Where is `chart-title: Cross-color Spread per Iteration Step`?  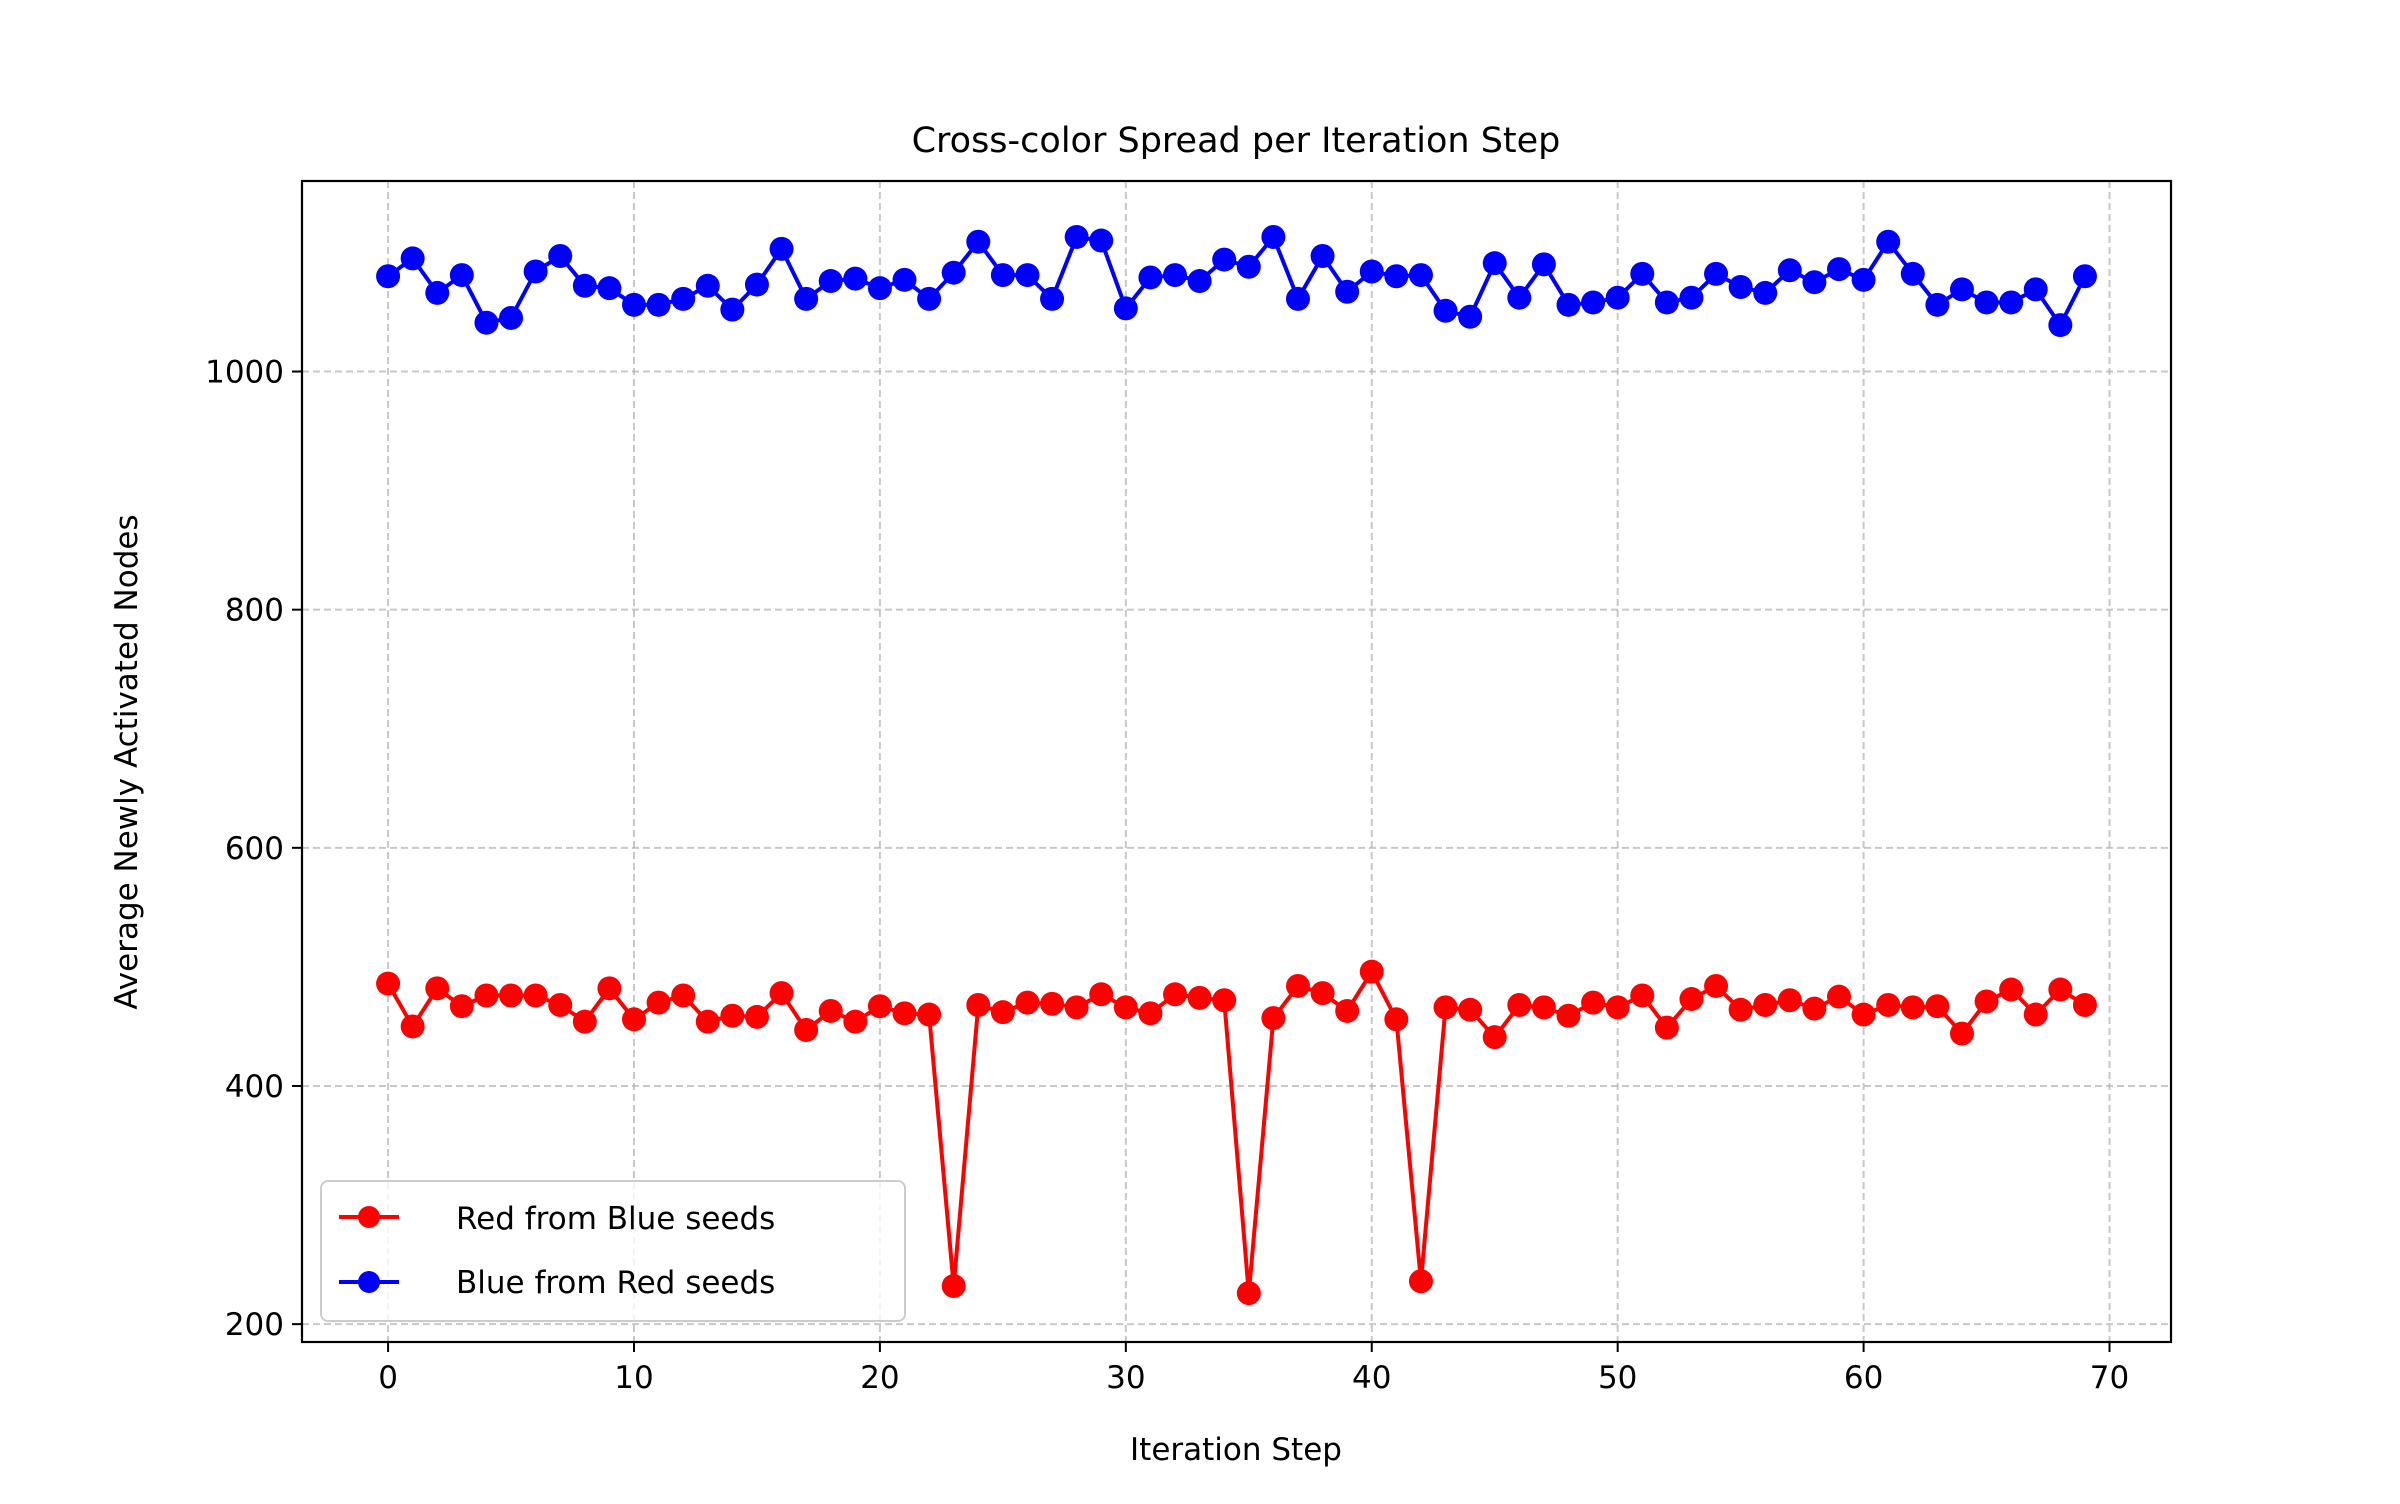 chart-title: Cross-color Spread per Iteration Step is located at coordinates (1236, 141).